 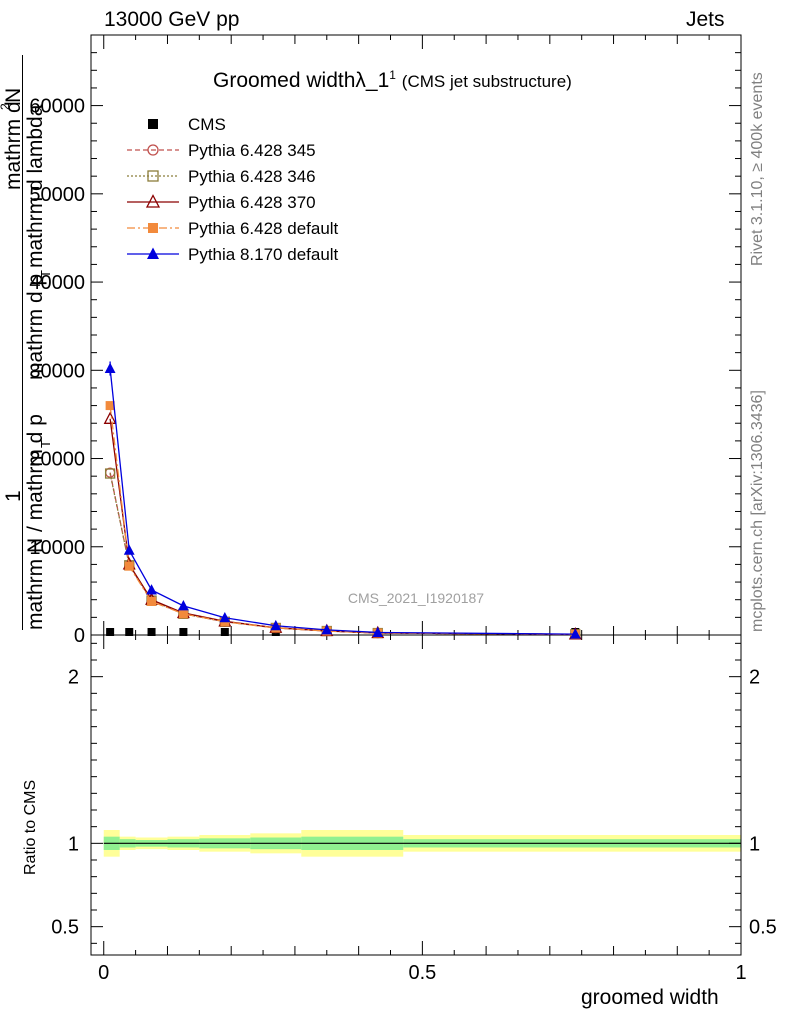 What do you see at coordinates (392, 75) in the screenshot?
I see `plot-title-sup: 1` at bounding box center [392, 75].